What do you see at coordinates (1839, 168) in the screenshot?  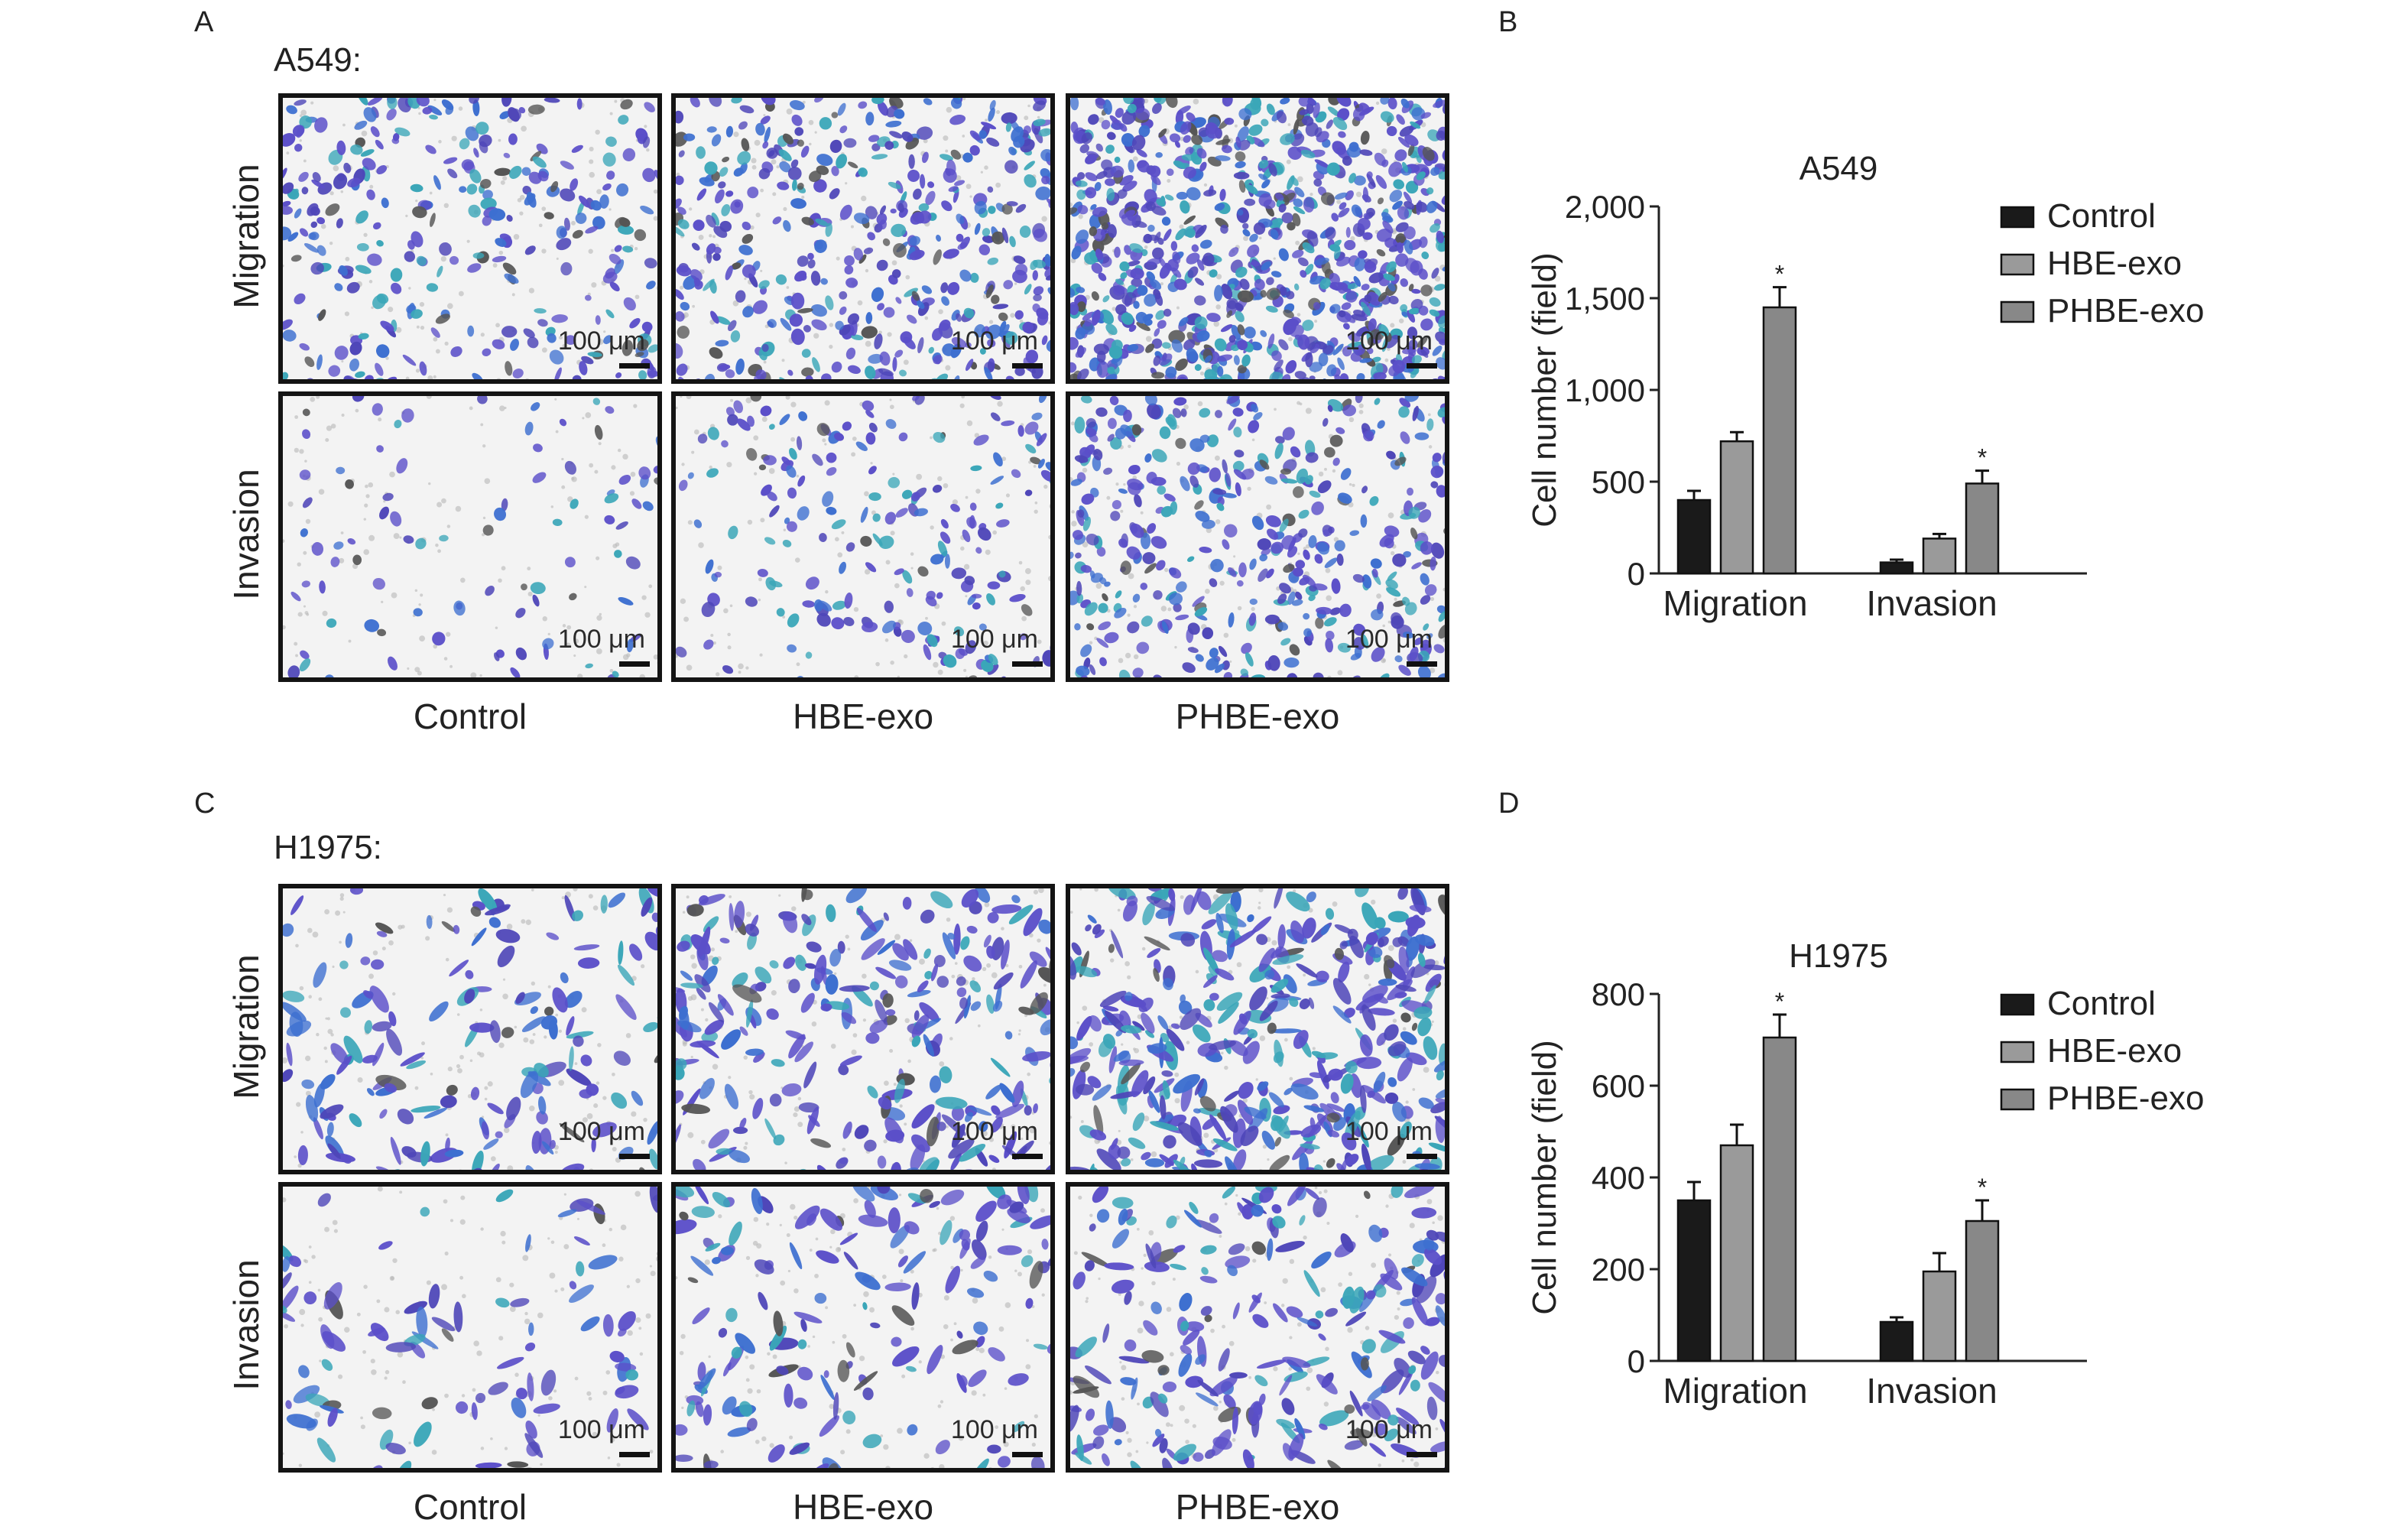 I see `chart-title: A549` at bounding box center [1839, 168].